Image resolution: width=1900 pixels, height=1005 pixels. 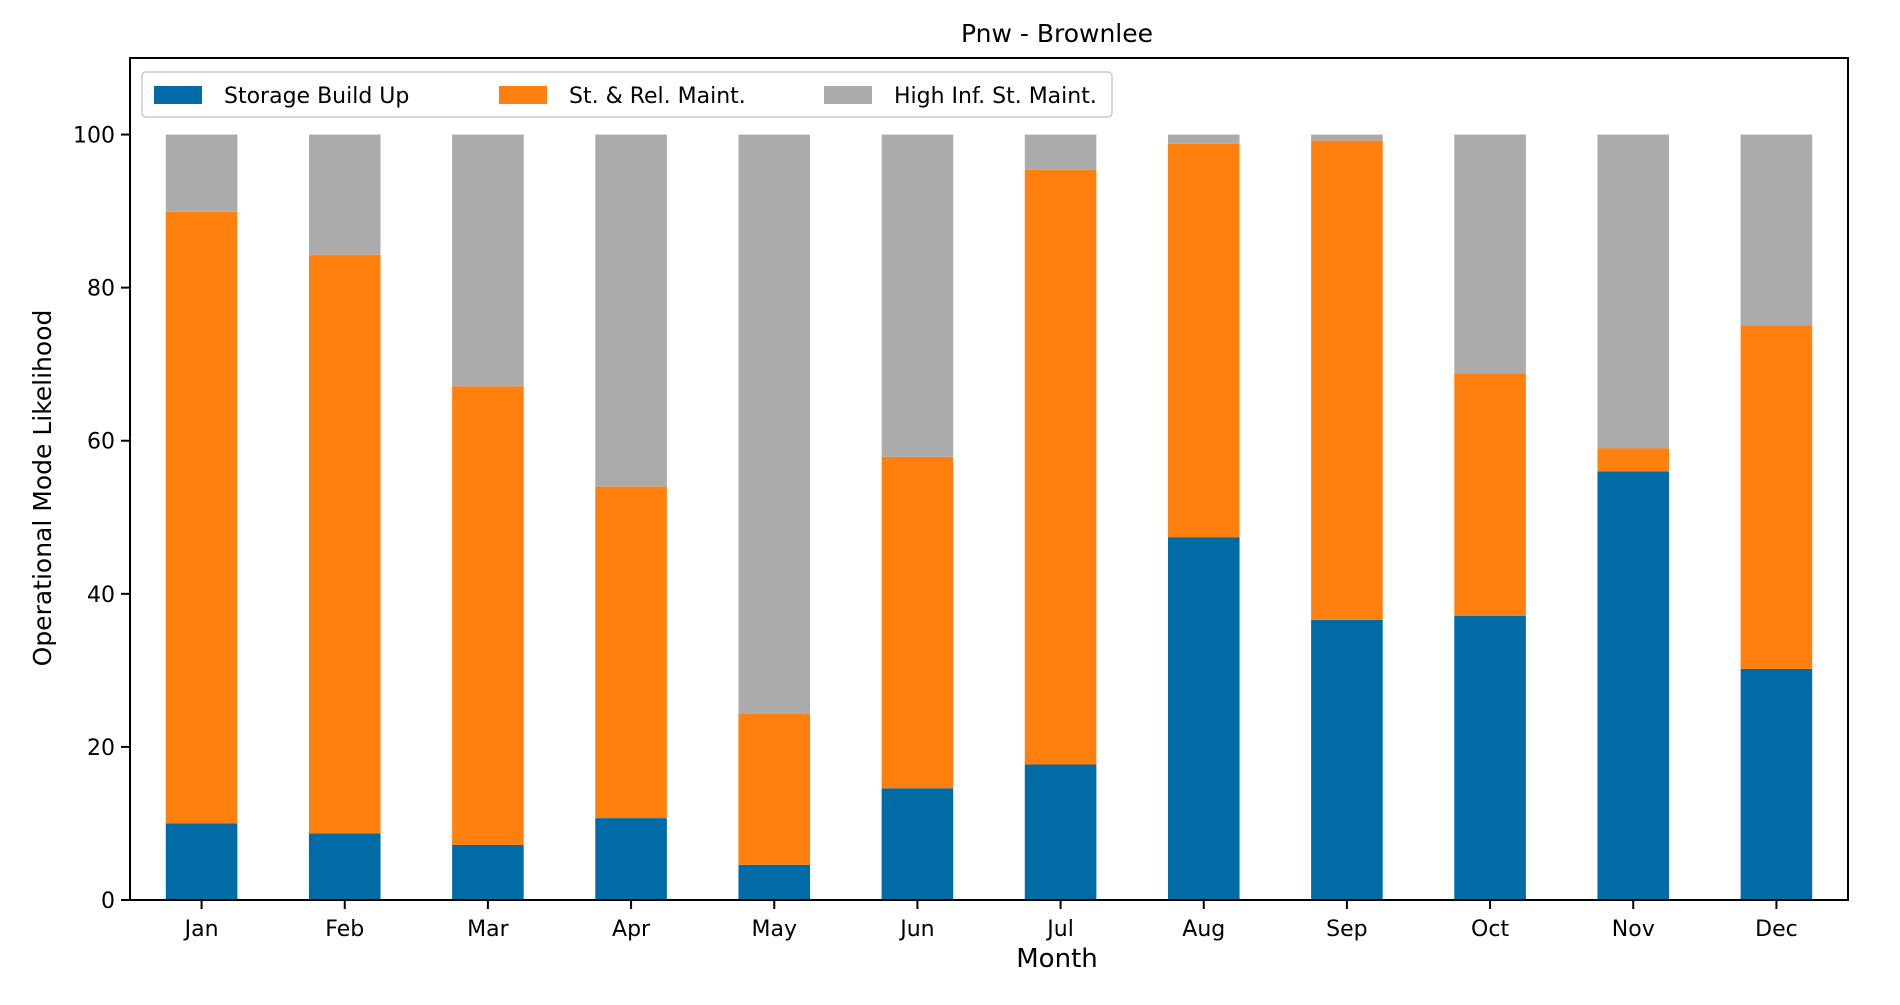 I want to click on x-tick-label: Jan, so click(x=201, y=929).